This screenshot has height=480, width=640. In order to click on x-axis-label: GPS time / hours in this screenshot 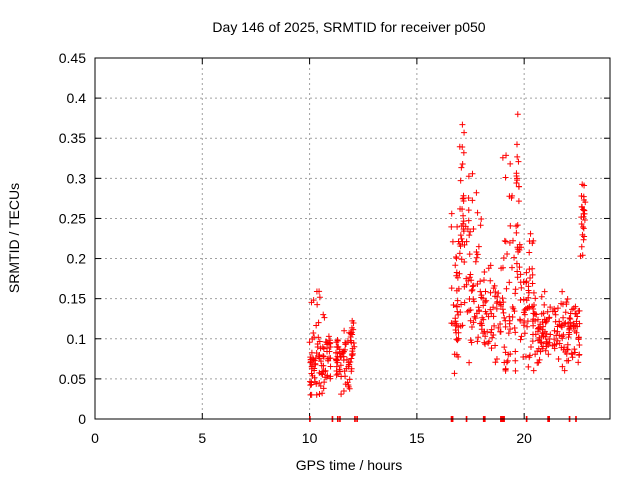, I will do `click(349, 465)`.